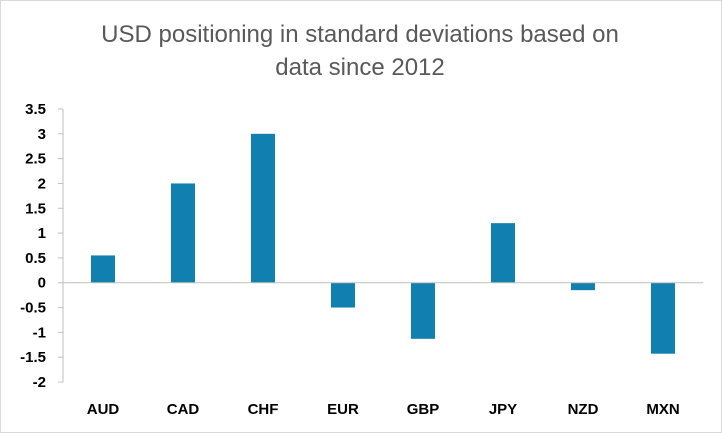 The image size is (722, 433). I want to click on x-category-label: NZD, so click(583, 409).